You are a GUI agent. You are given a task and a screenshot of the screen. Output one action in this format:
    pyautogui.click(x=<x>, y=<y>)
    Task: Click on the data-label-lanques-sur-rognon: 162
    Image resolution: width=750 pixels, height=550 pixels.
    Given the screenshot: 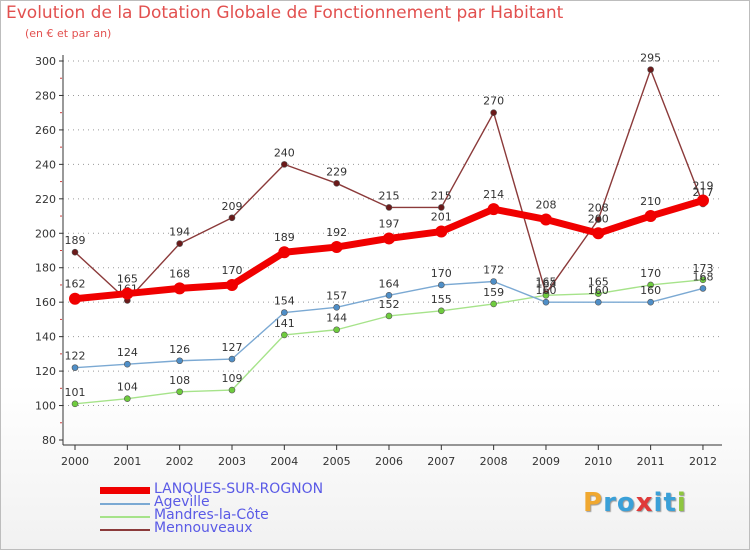 What is the action you would take?
    pyautogui.click(x=75, y=284)
    